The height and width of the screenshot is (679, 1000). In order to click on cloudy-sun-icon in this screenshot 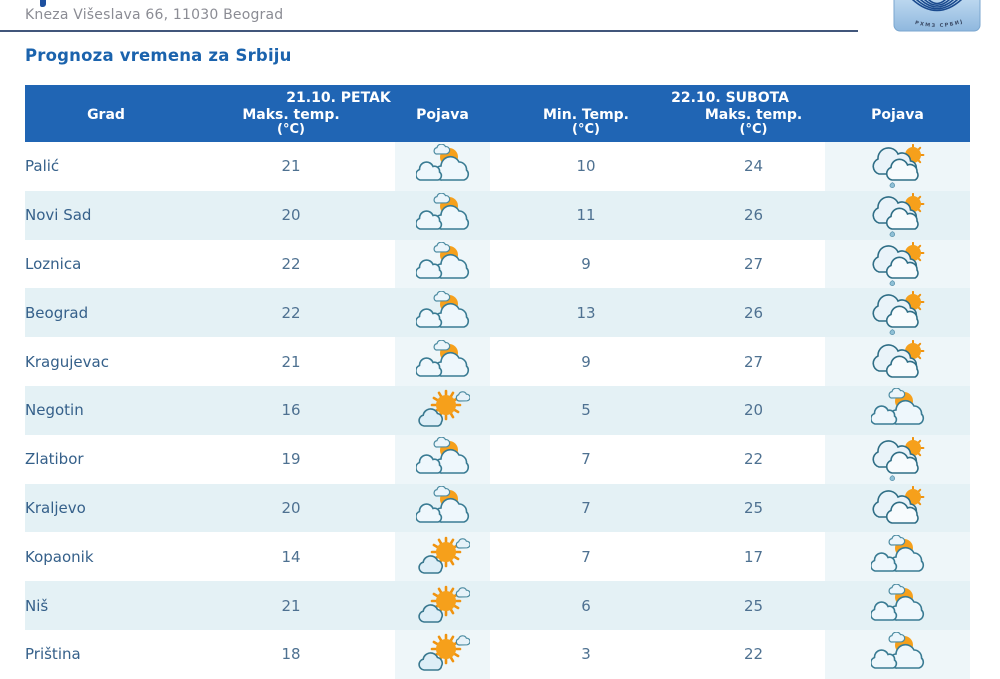, I will do `click(897, 504)`.